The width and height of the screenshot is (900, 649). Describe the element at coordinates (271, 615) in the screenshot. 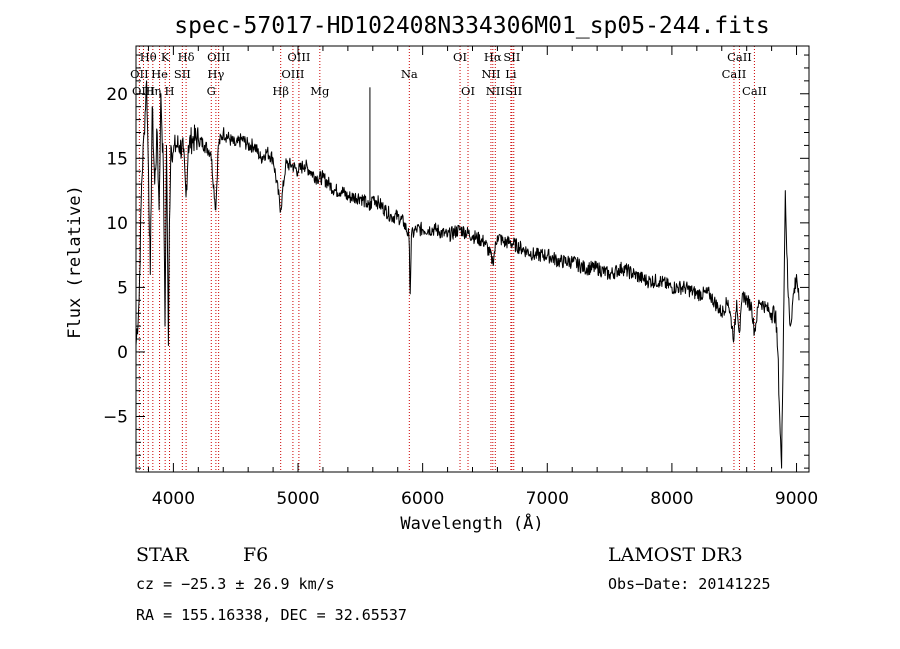

I see `coordinates-readout: RA = 155.16338, DEC = 32.65537` at that location.